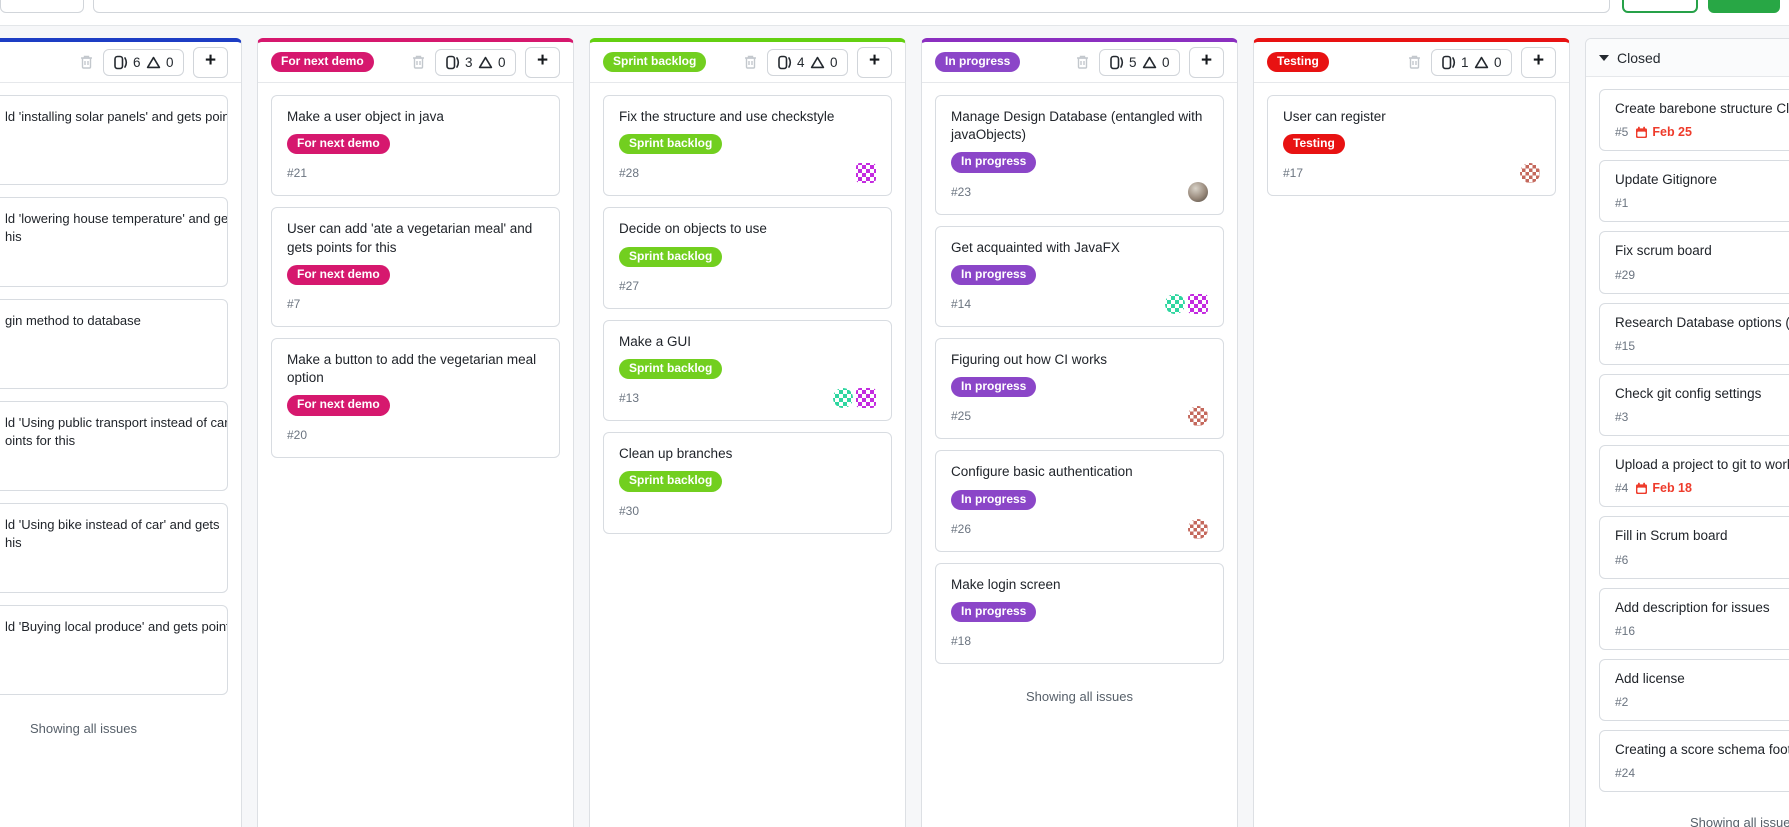 Image resolution: width=1789 pixels, height=827 pixels. What do you see at coordinates (1687, 58) in the screenshot?
I see `closed-column-header: Closed` at bounding box center [1687, 58].